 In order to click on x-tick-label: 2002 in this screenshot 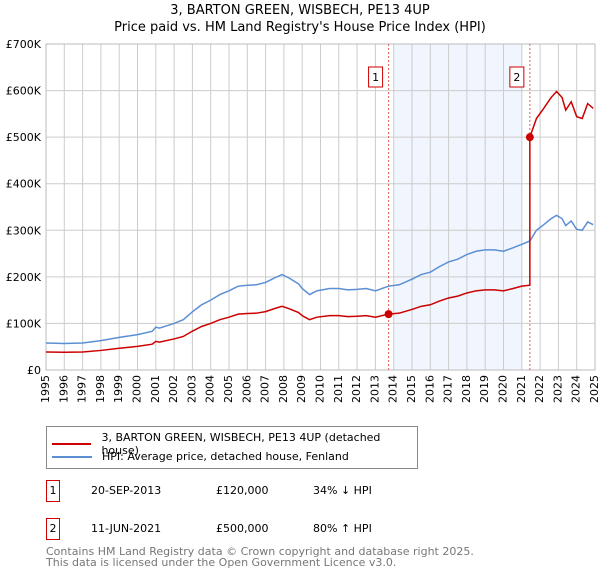, I will do `click(173, 389)`.